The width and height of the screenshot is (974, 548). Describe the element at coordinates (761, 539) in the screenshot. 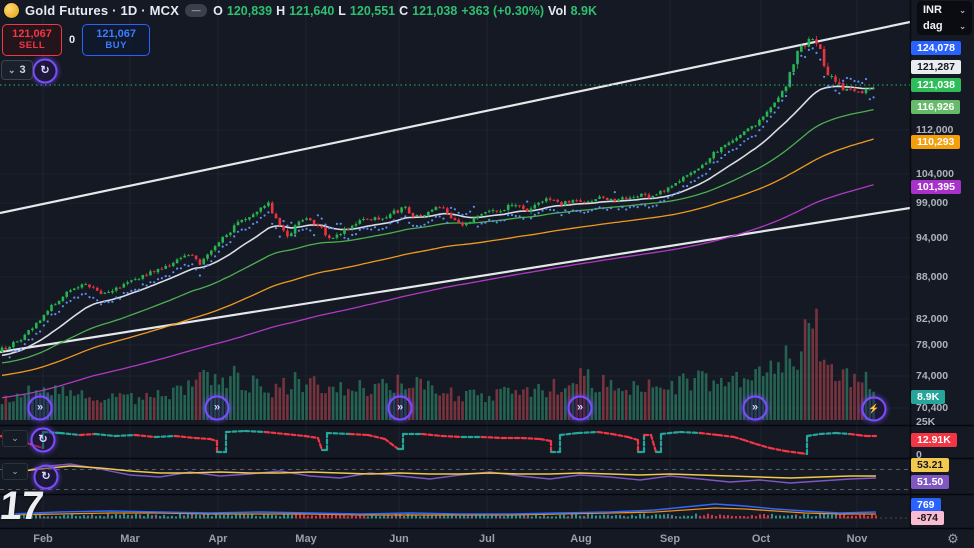

I see `time-axis-month: Oct` at that location.